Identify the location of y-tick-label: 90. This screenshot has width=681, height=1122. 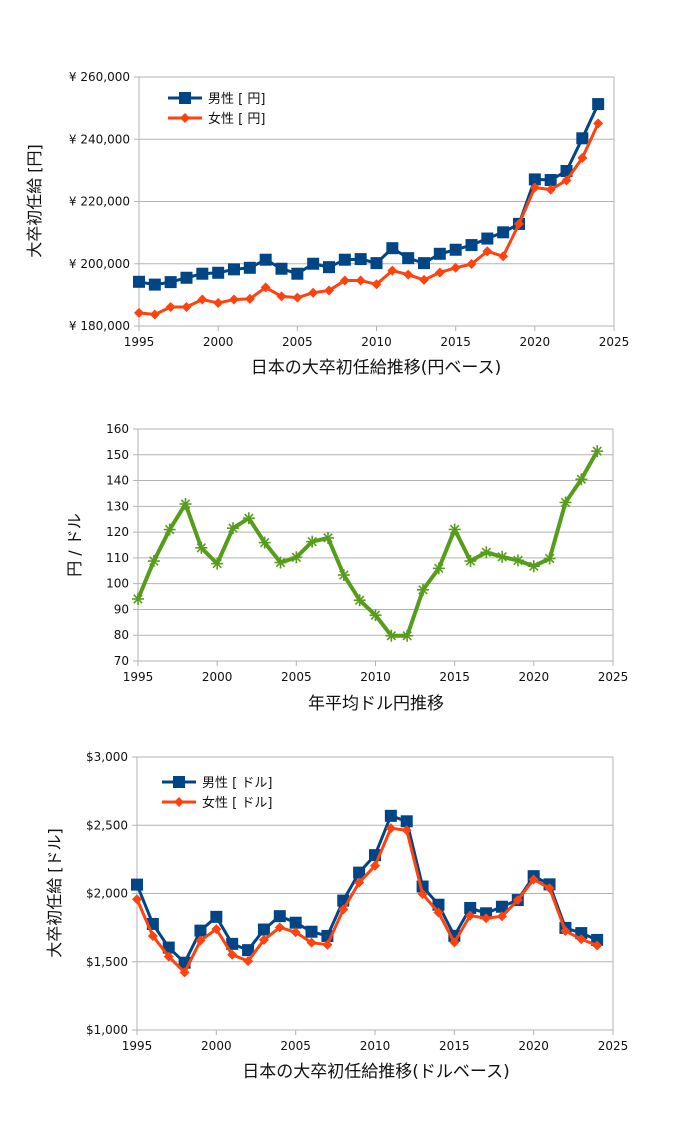
(121, 609).